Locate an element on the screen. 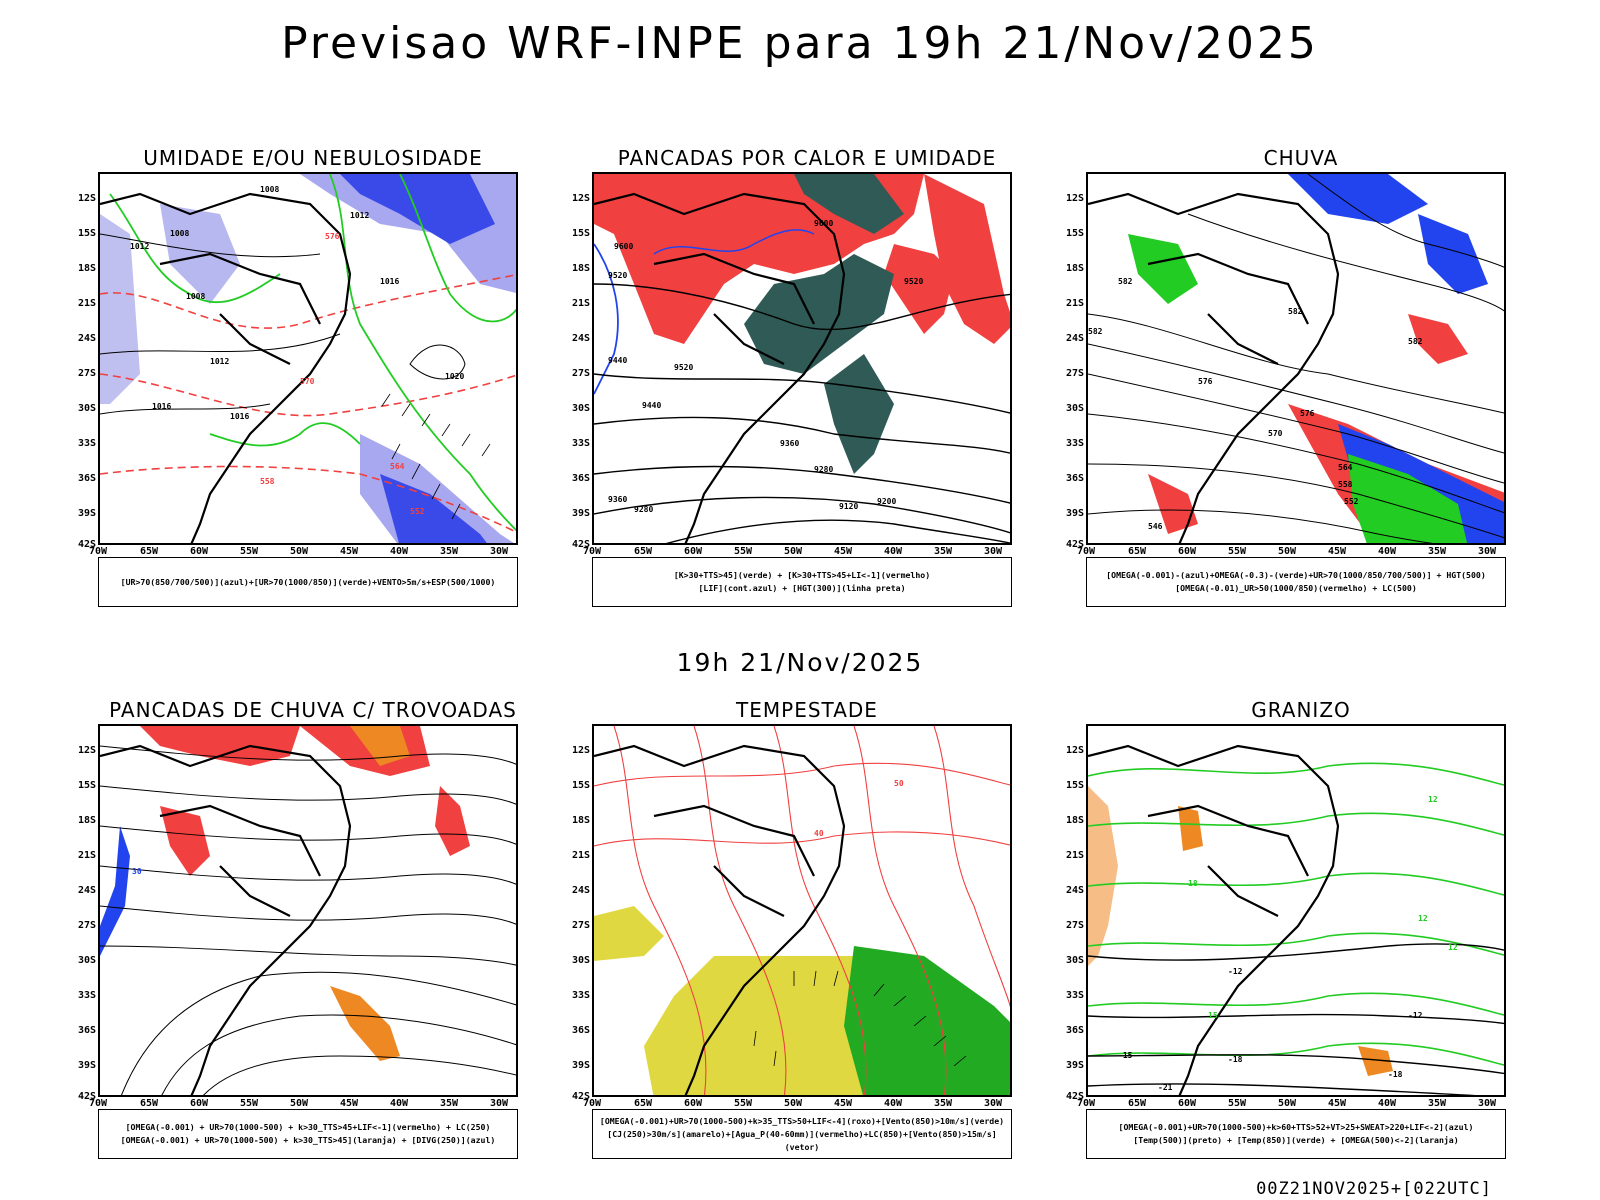  lat-label: 39S is located at coordinates (86, 513).